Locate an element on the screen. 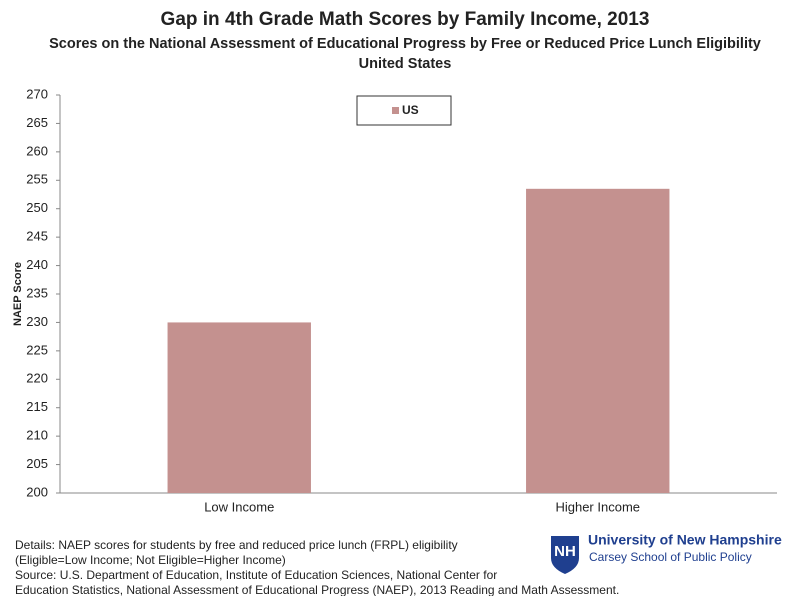 The height and width of the screenshot is (596, 810). legend-label: US is located at coordinates (410, 110).